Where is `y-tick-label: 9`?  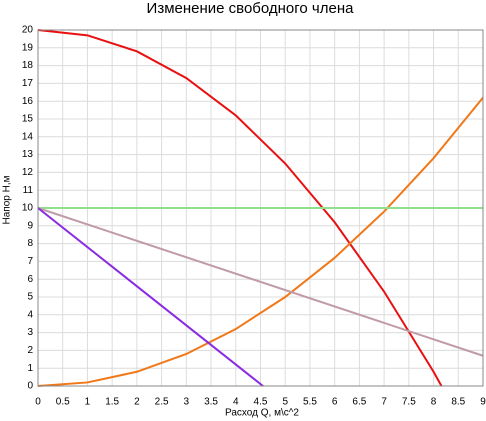
y-tick-label: 9 is located at coordinates (30, 225).